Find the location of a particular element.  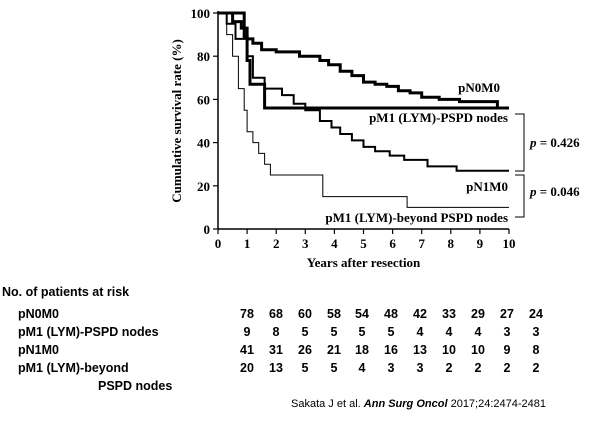

risk-cell: 58 is located at coordinates (334, 314).